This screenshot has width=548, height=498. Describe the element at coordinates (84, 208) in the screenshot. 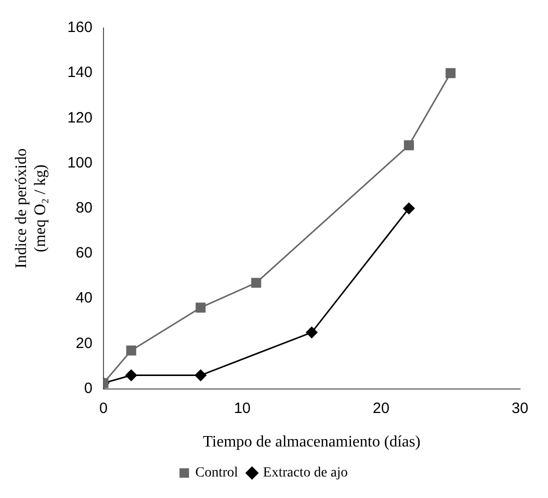

I see `y-tick-label: 80` at that location.